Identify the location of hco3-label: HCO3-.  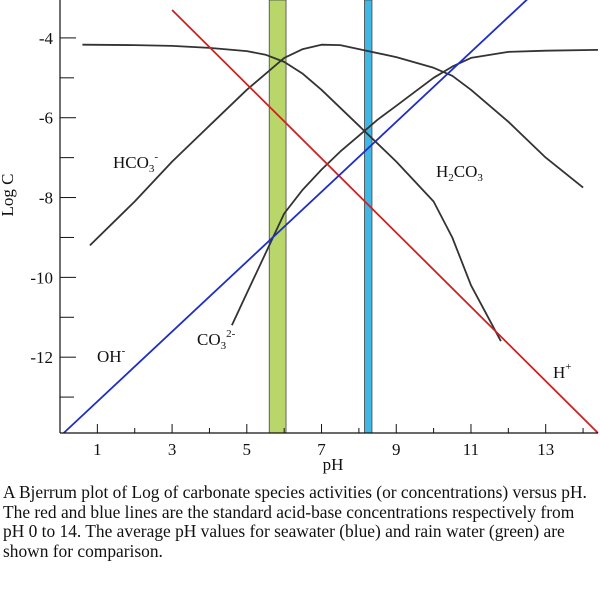
(135, 163).